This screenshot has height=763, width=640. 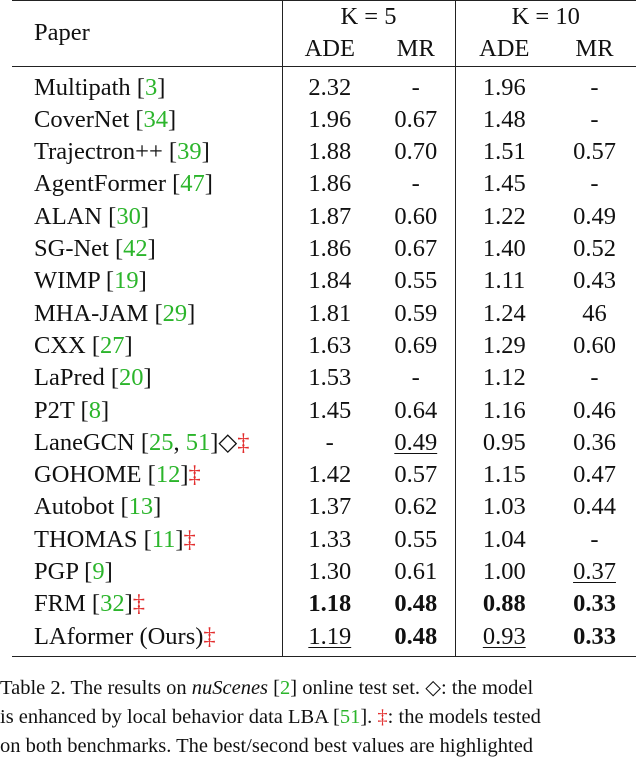 I want to click on citation-link: 32, so click(x=112, y=604).